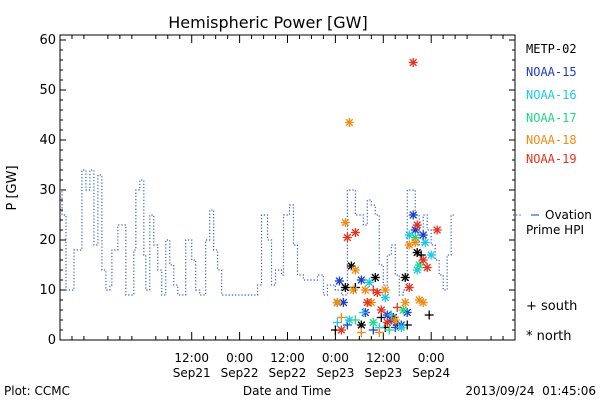 The image size is (600, 400). I want to click on y-tick-label: 50, so click(47, 90).